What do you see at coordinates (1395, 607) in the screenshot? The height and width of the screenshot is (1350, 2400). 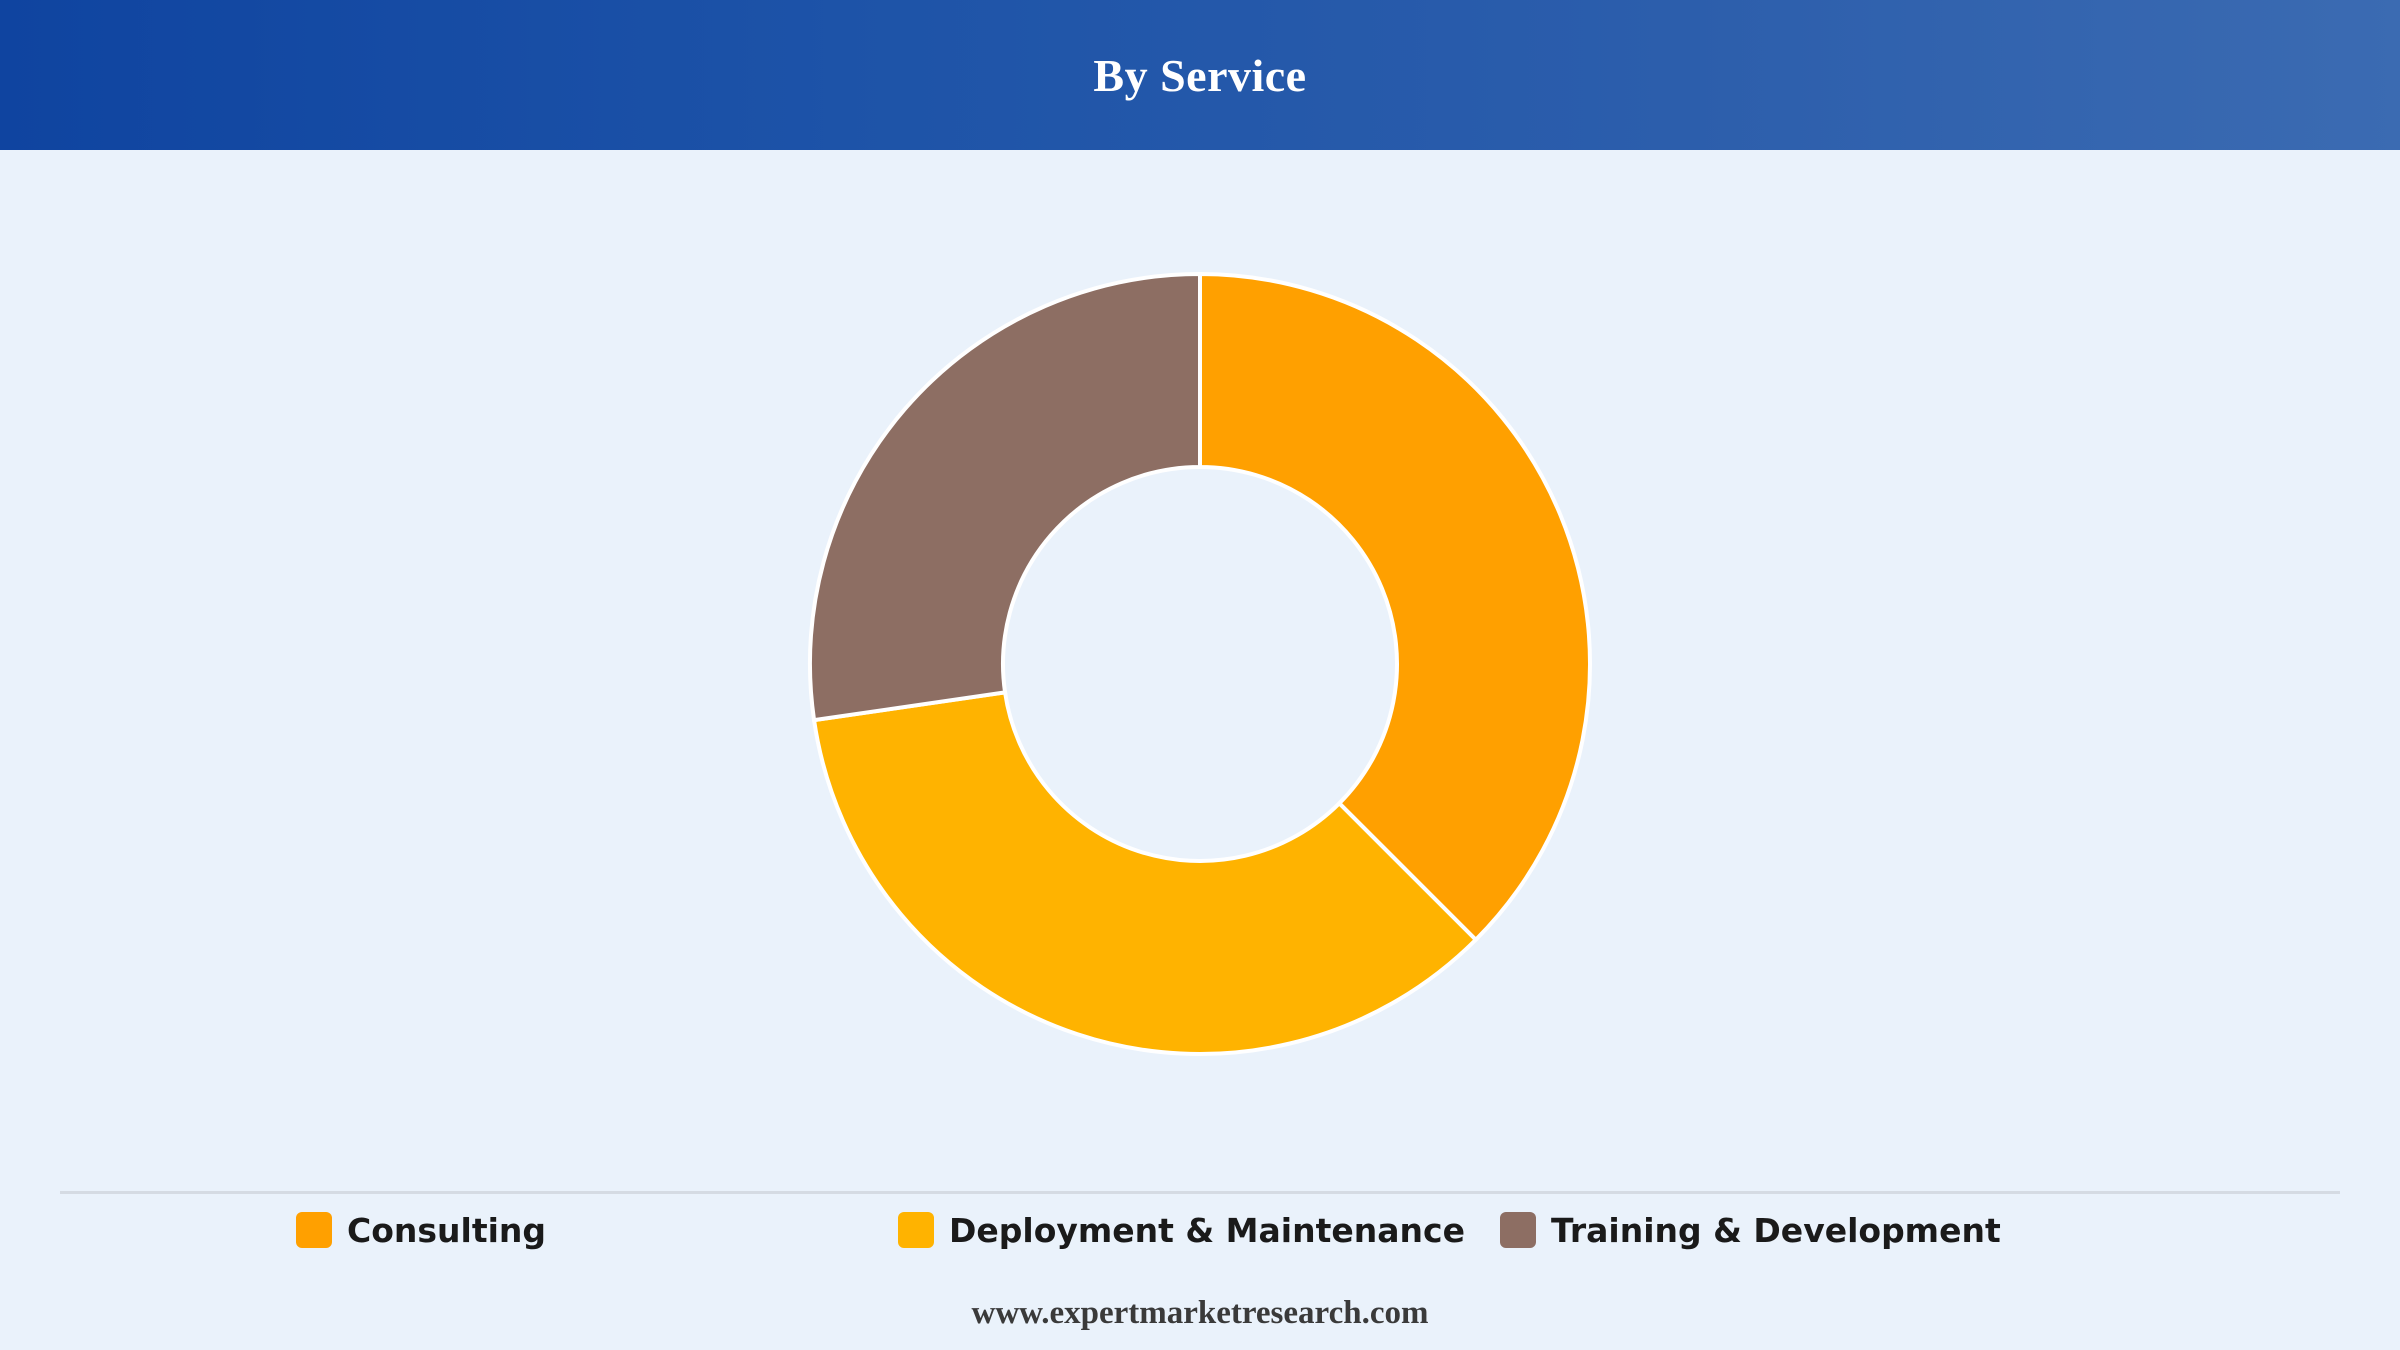 I see `donut-slice-consulting` at bounding box center [1395, 607].